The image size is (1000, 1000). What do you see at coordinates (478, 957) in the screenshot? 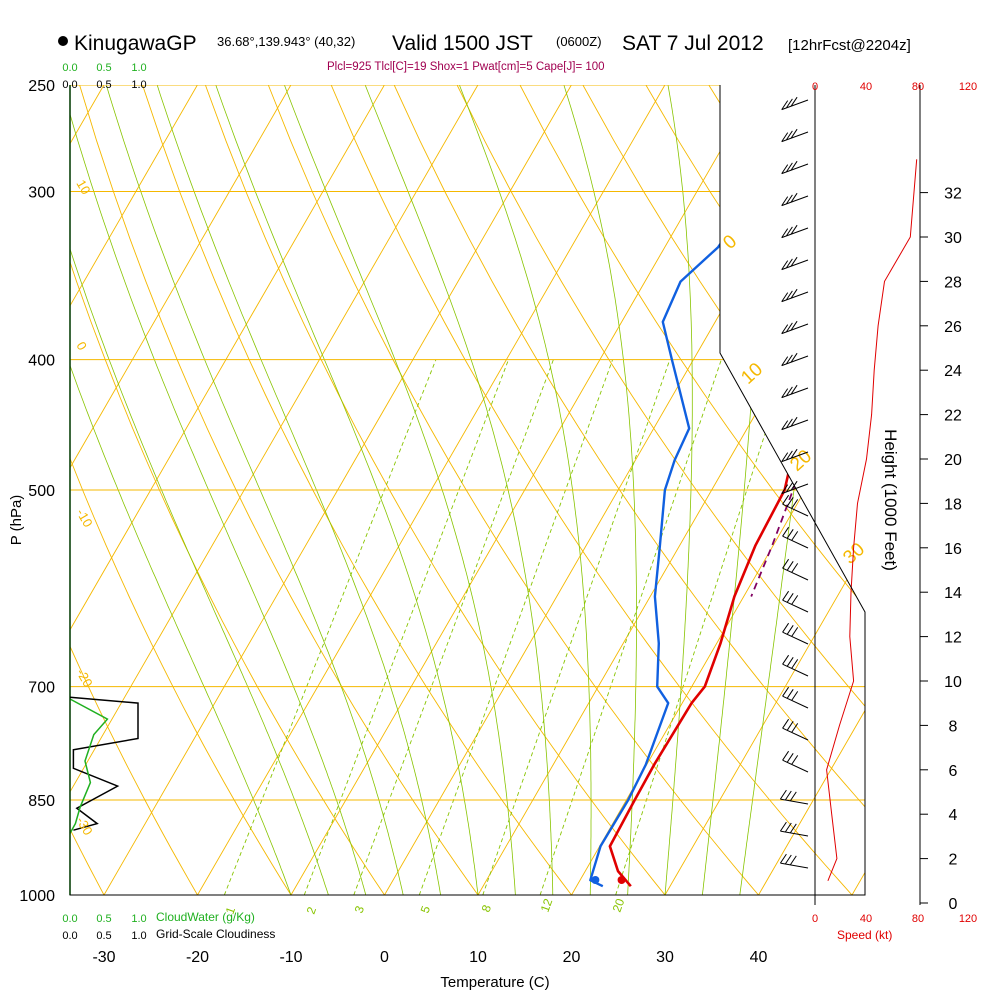
I see `temperature-tick-label: 10` at bounding box center [478, 957].